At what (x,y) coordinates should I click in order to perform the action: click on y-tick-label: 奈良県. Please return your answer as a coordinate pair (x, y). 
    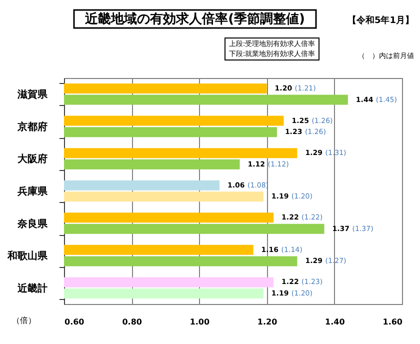
    Looking at the image, I should click on (32, 224).